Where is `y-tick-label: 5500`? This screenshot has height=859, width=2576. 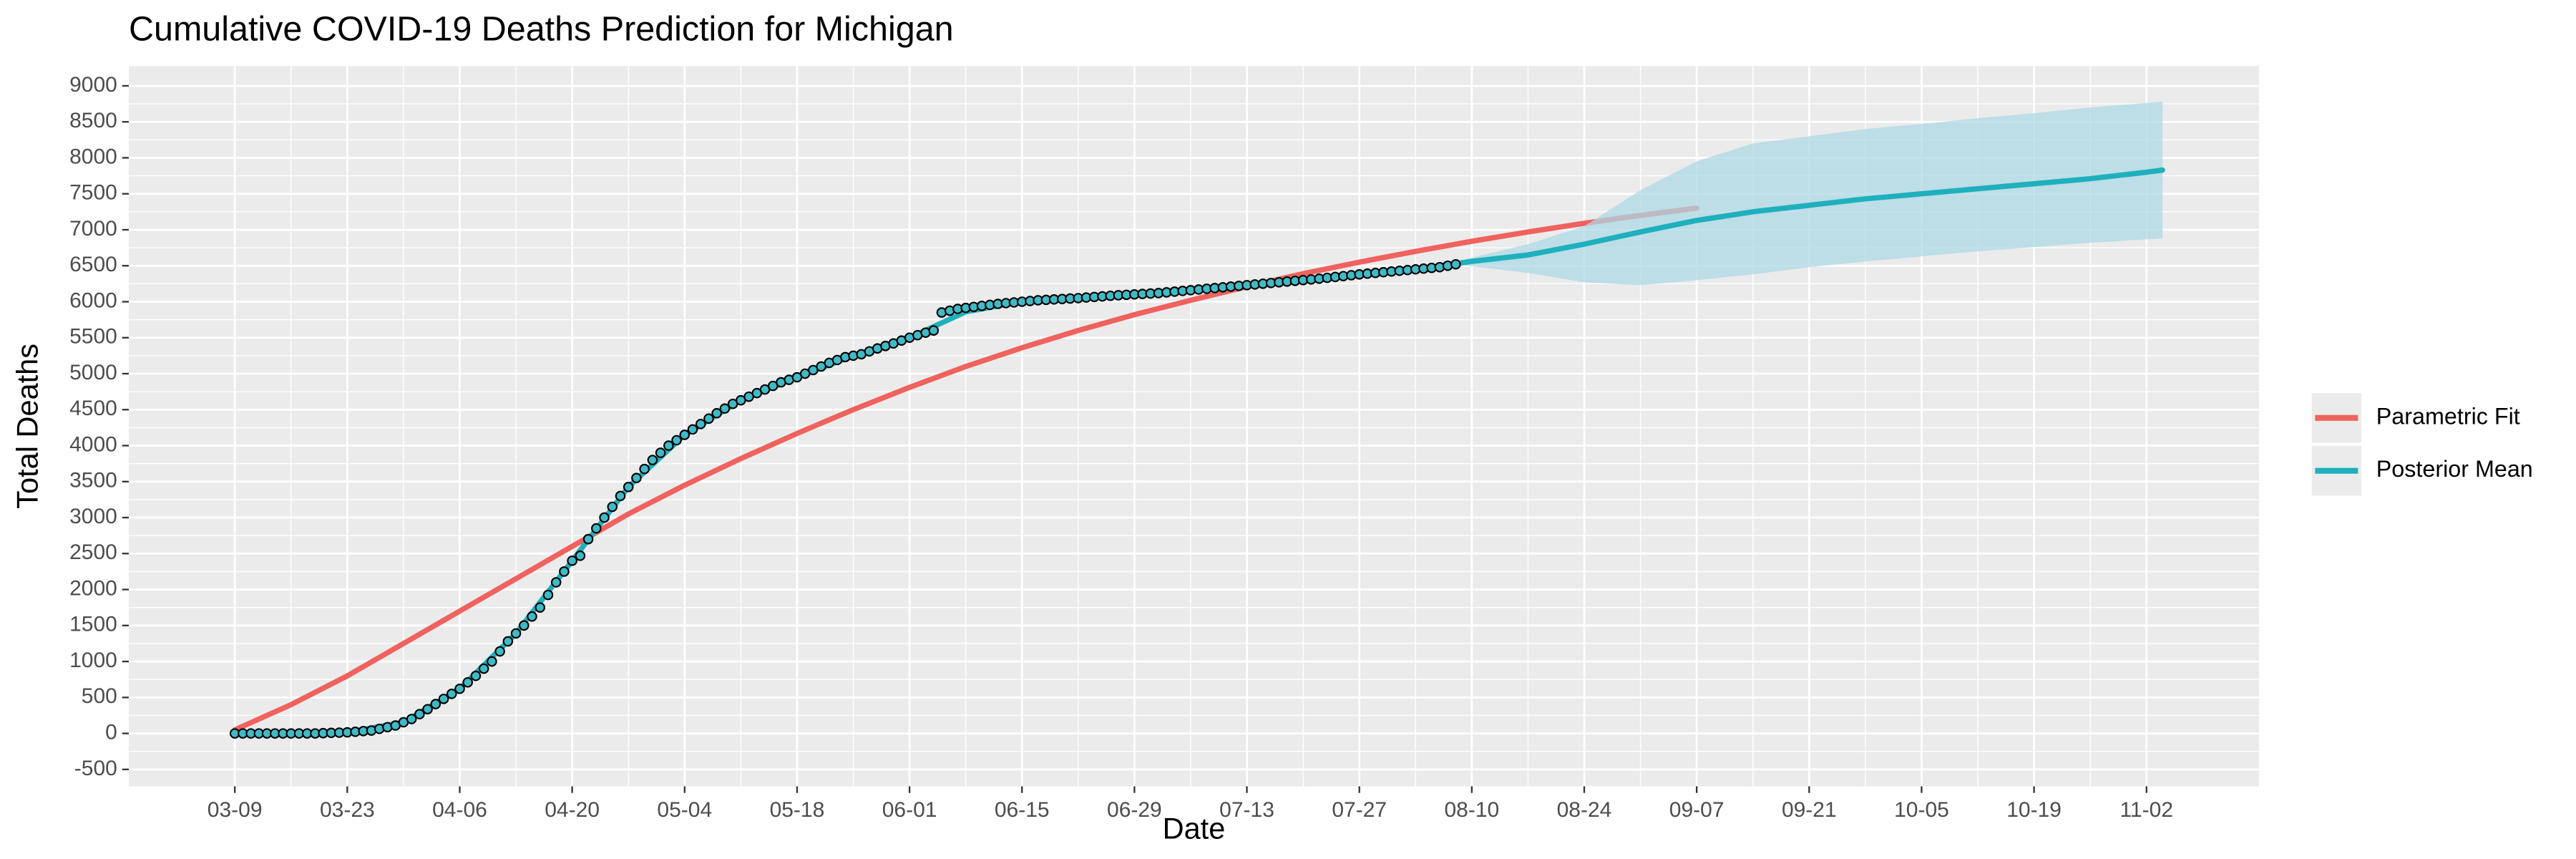
y-tick-label: 5500 is located at coordinates (93, 337).